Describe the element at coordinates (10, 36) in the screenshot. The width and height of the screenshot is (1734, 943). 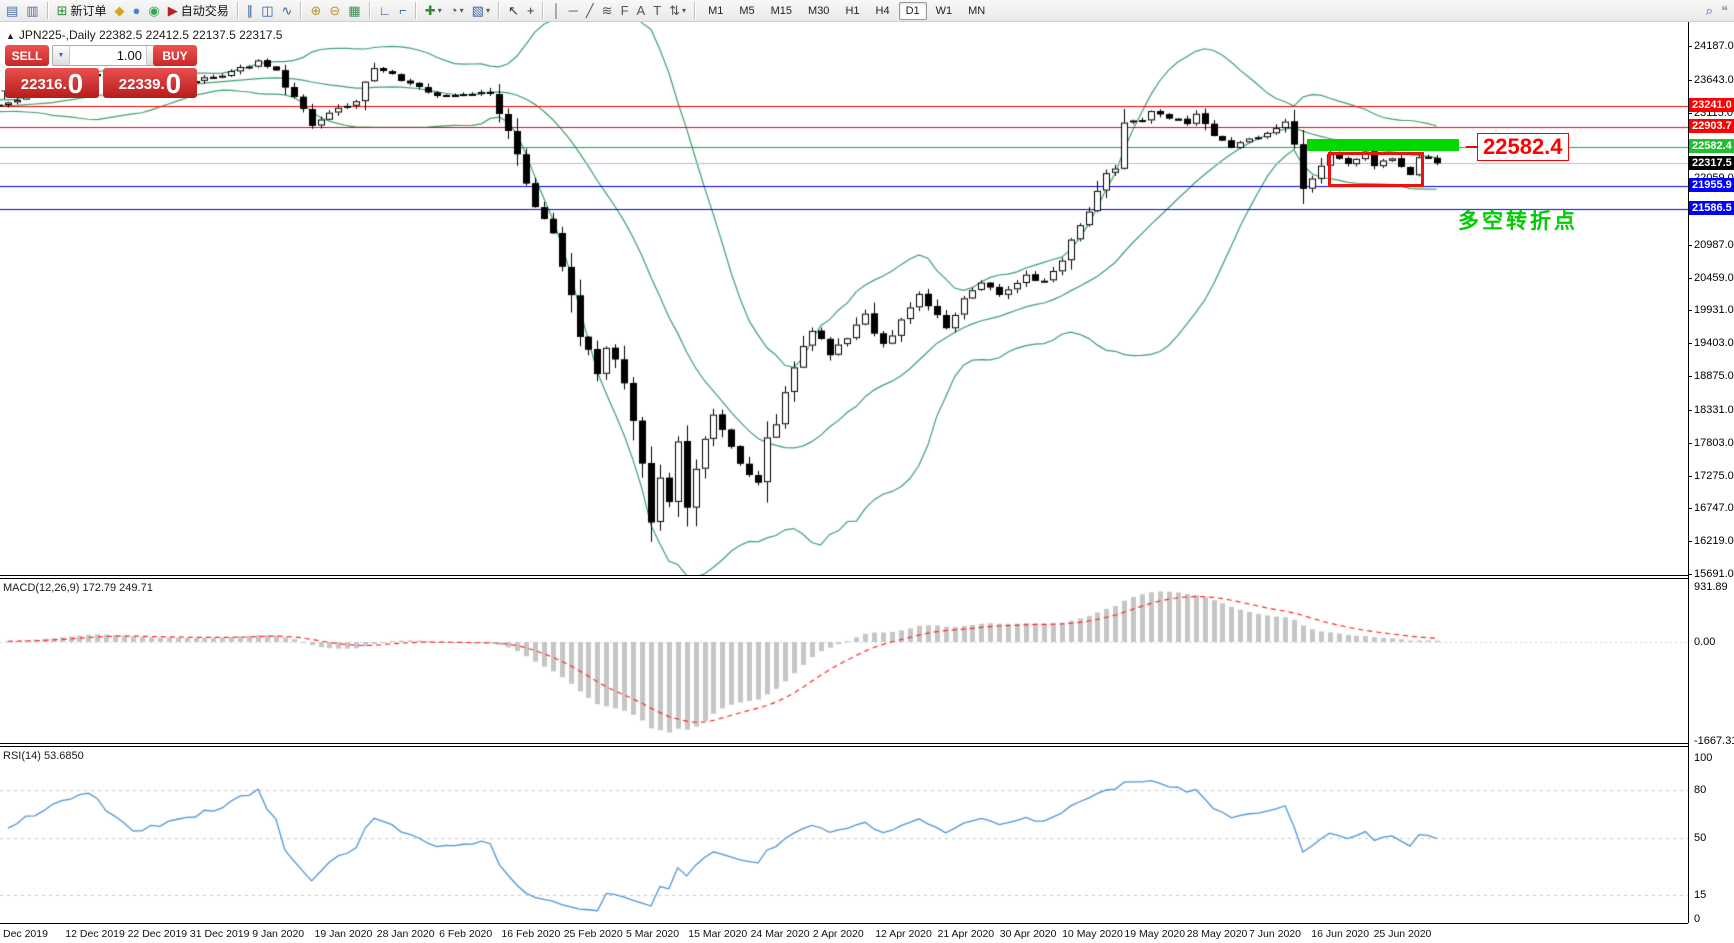
I see `collapse-arrow-icon: ▲` at that location.